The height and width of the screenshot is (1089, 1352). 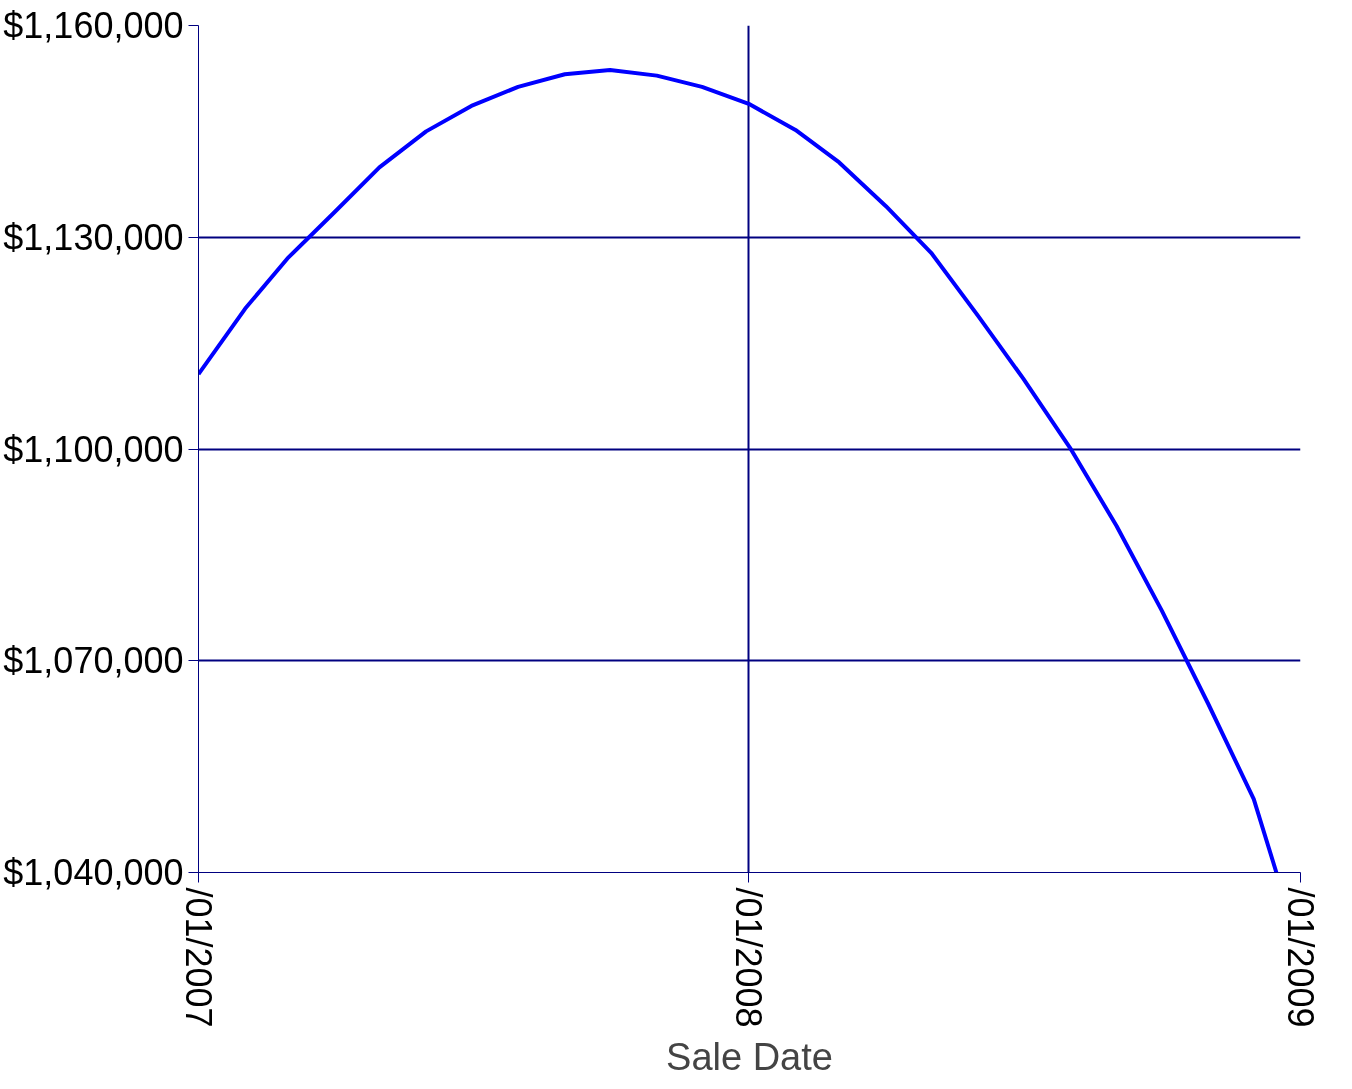 I want to click on y-tick-label: $1,160,000, so click(x=93, y=25).